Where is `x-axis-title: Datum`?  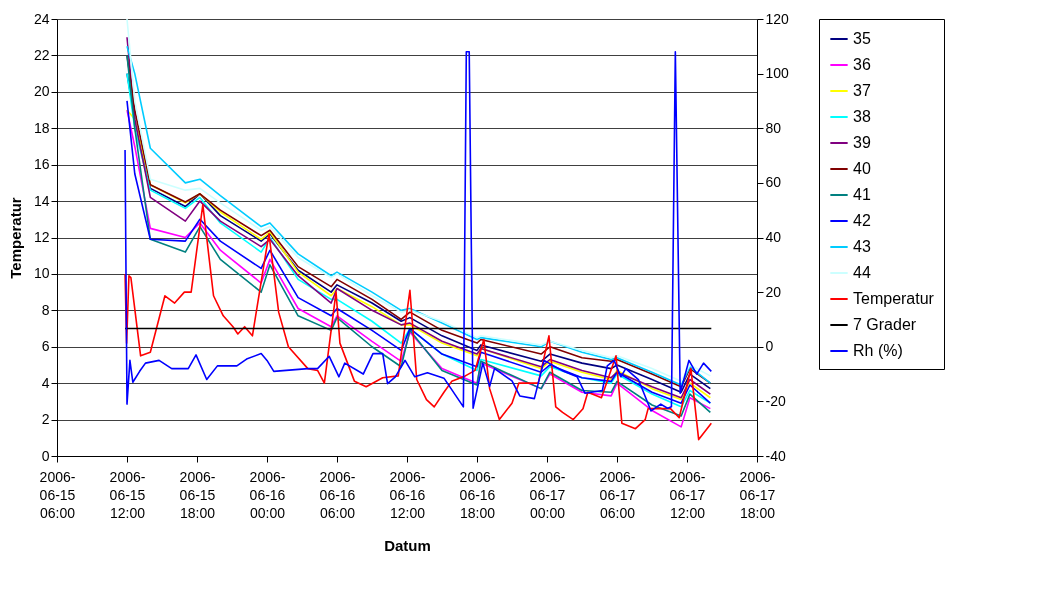 x-axis-title: Datum is located at coordinates (407, 545).